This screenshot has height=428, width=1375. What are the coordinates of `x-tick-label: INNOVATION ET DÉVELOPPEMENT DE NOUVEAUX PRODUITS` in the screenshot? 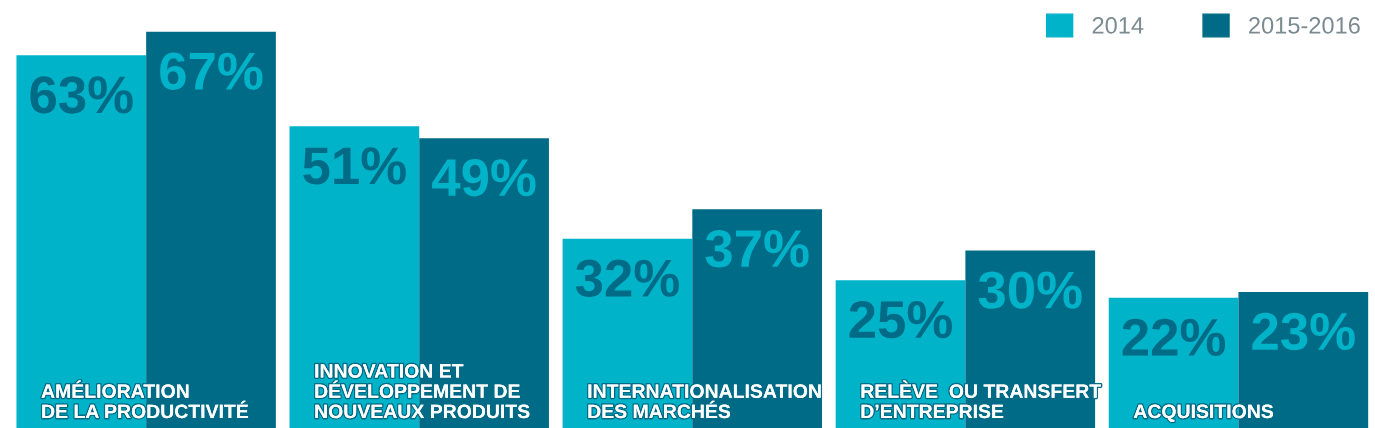 It's located at (422, 391).